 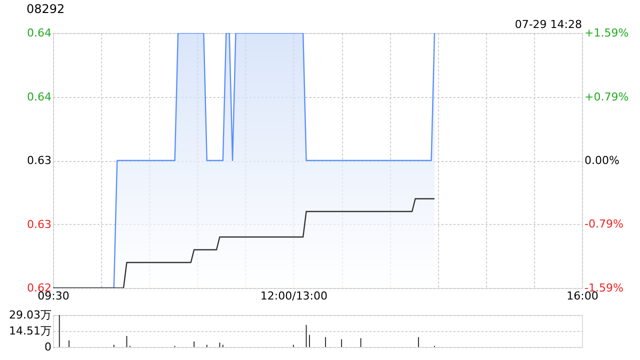 What do you see at coordinates (294, 296) in the screenshot?
I see `x-tick-label: 12:00/13:00` at bounding box center [294, 296].